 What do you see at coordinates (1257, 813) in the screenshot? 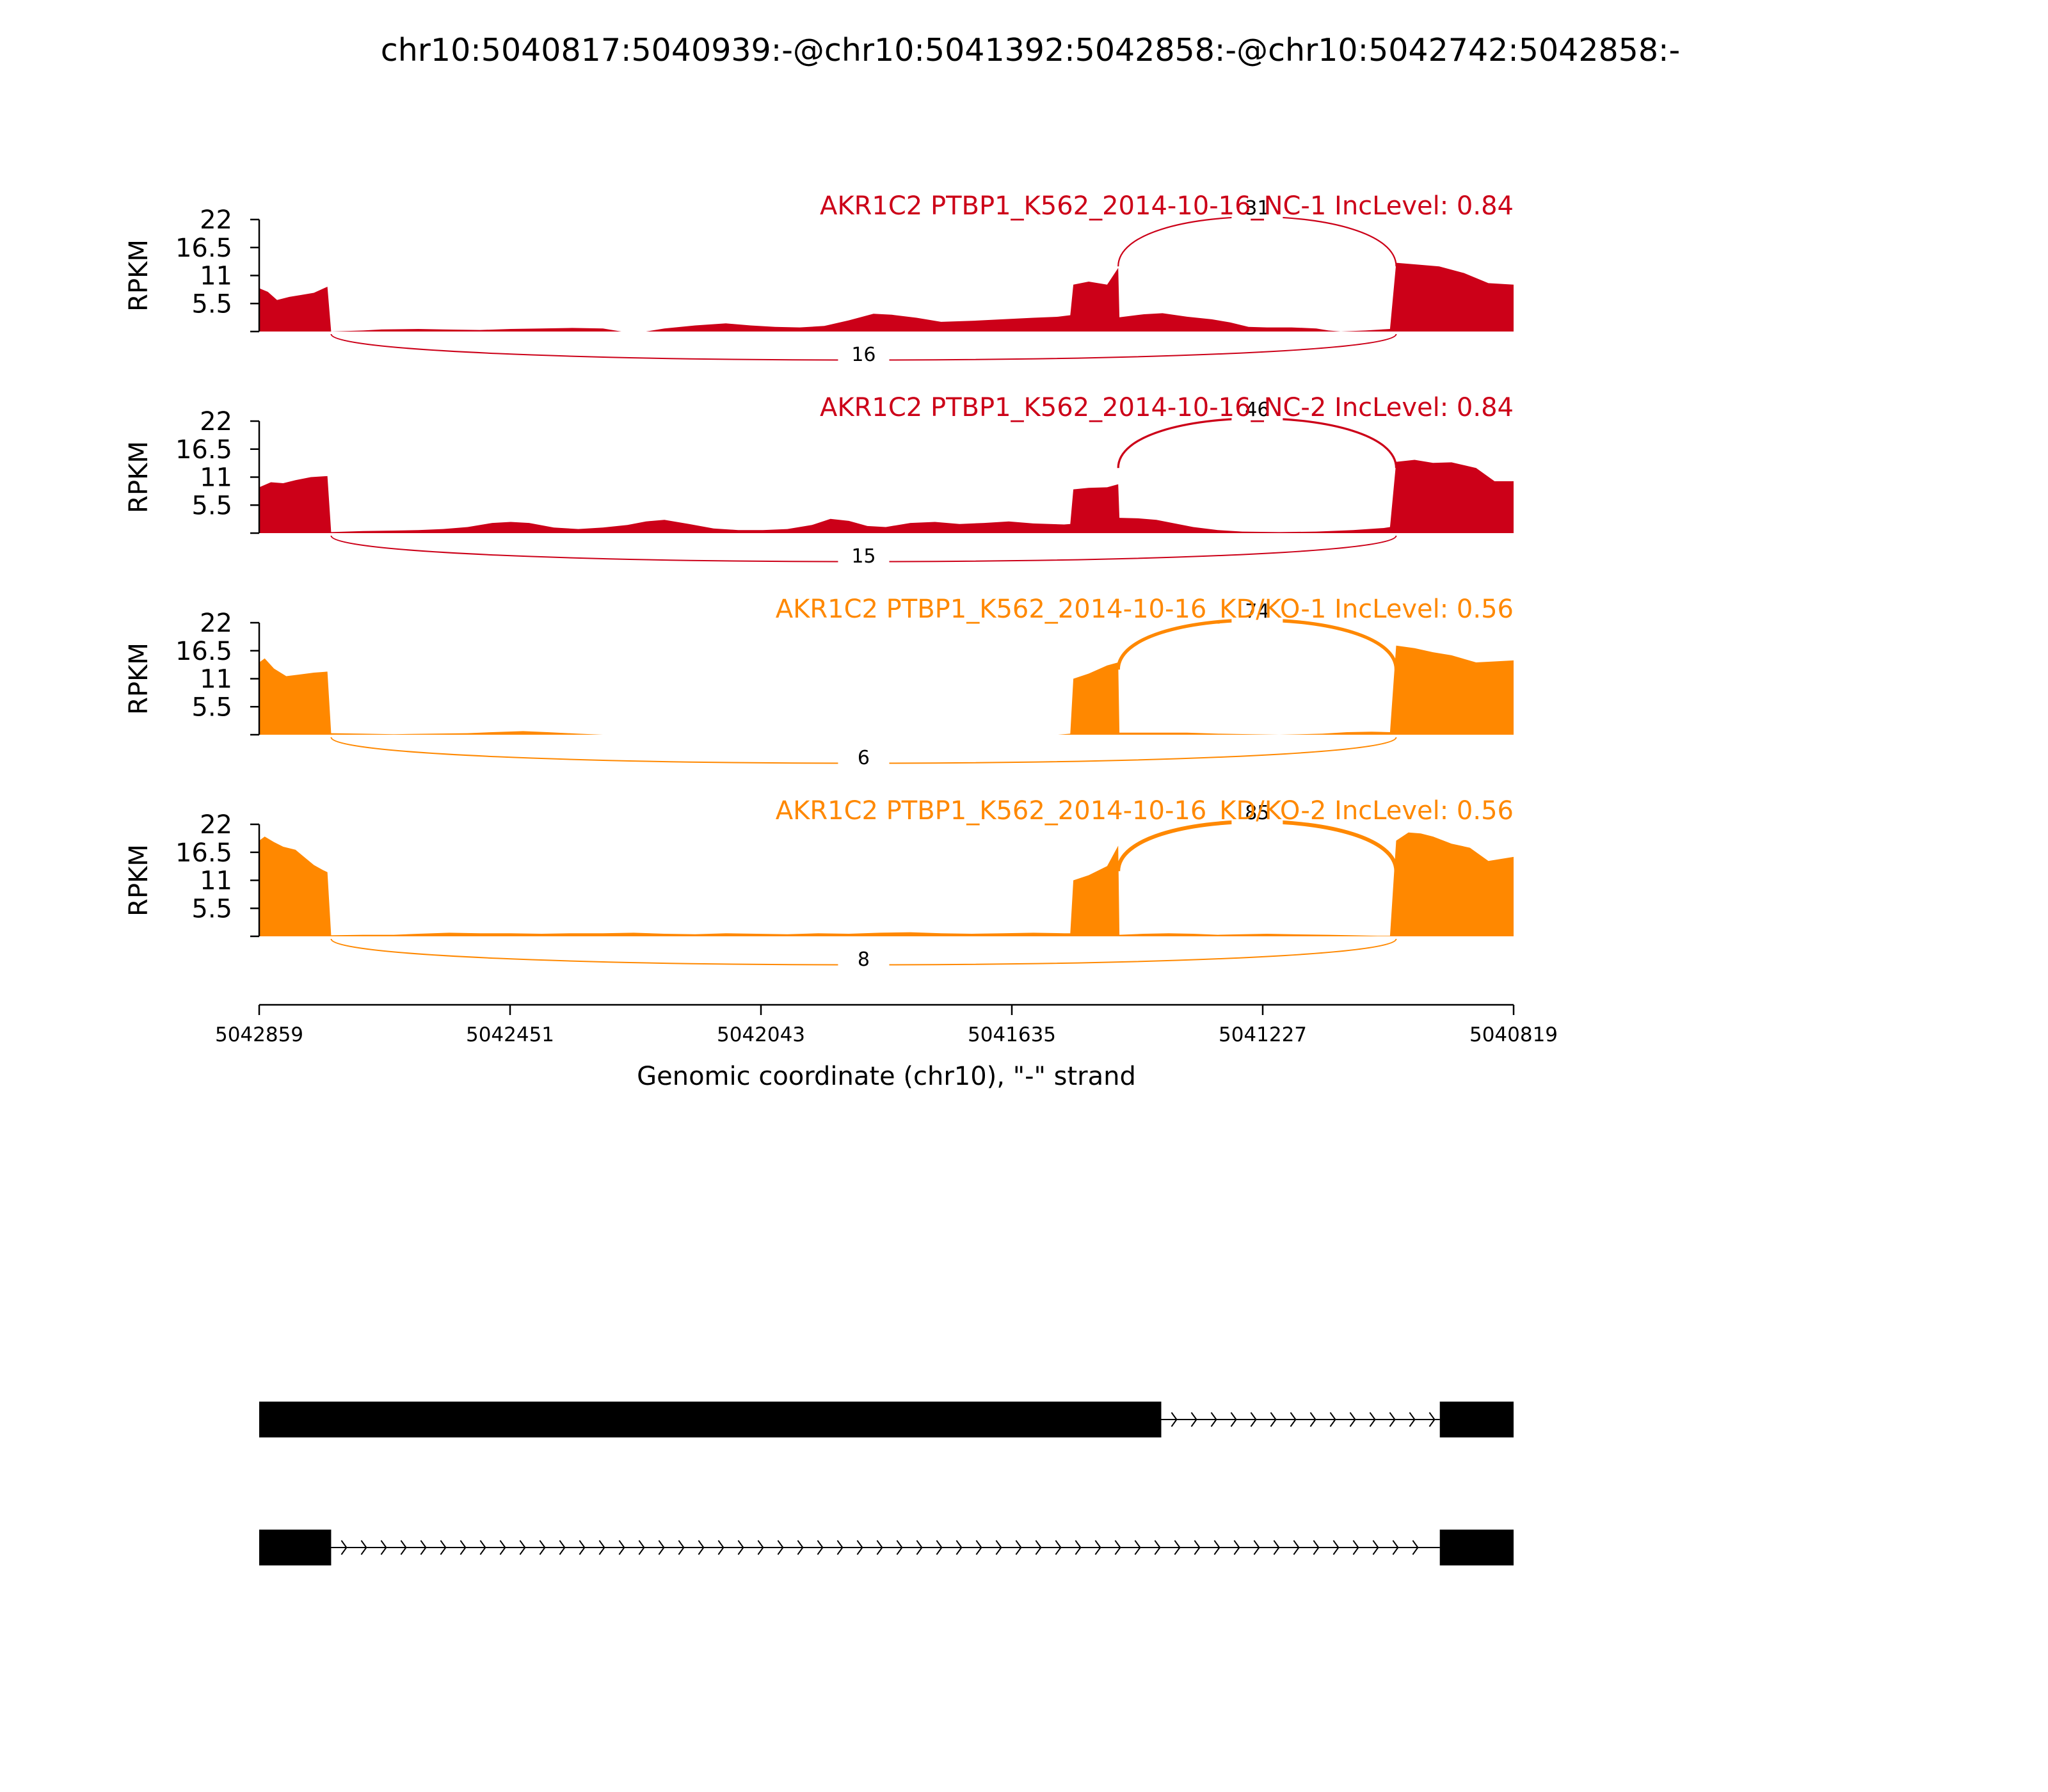
I see `junction-count: 85` at bounding box center [1257, 813].